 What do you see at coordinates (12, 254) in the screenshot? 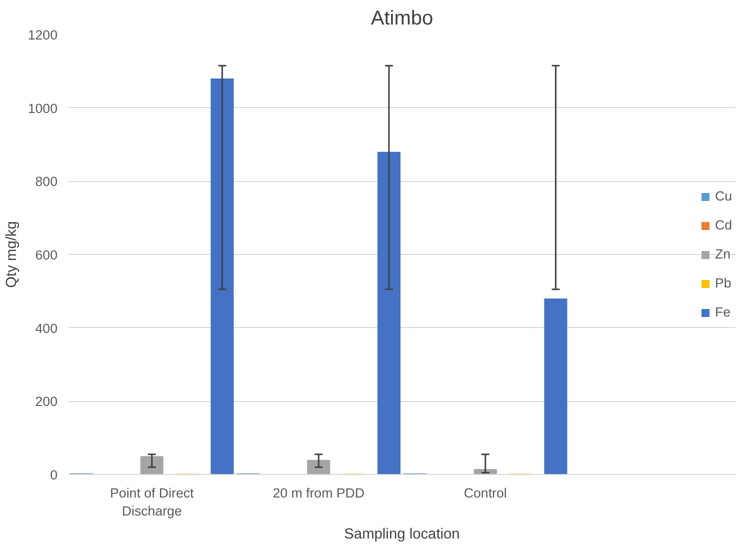
I see `y-axis-title: Qty mg/kg` at bounding box center [12, 254].